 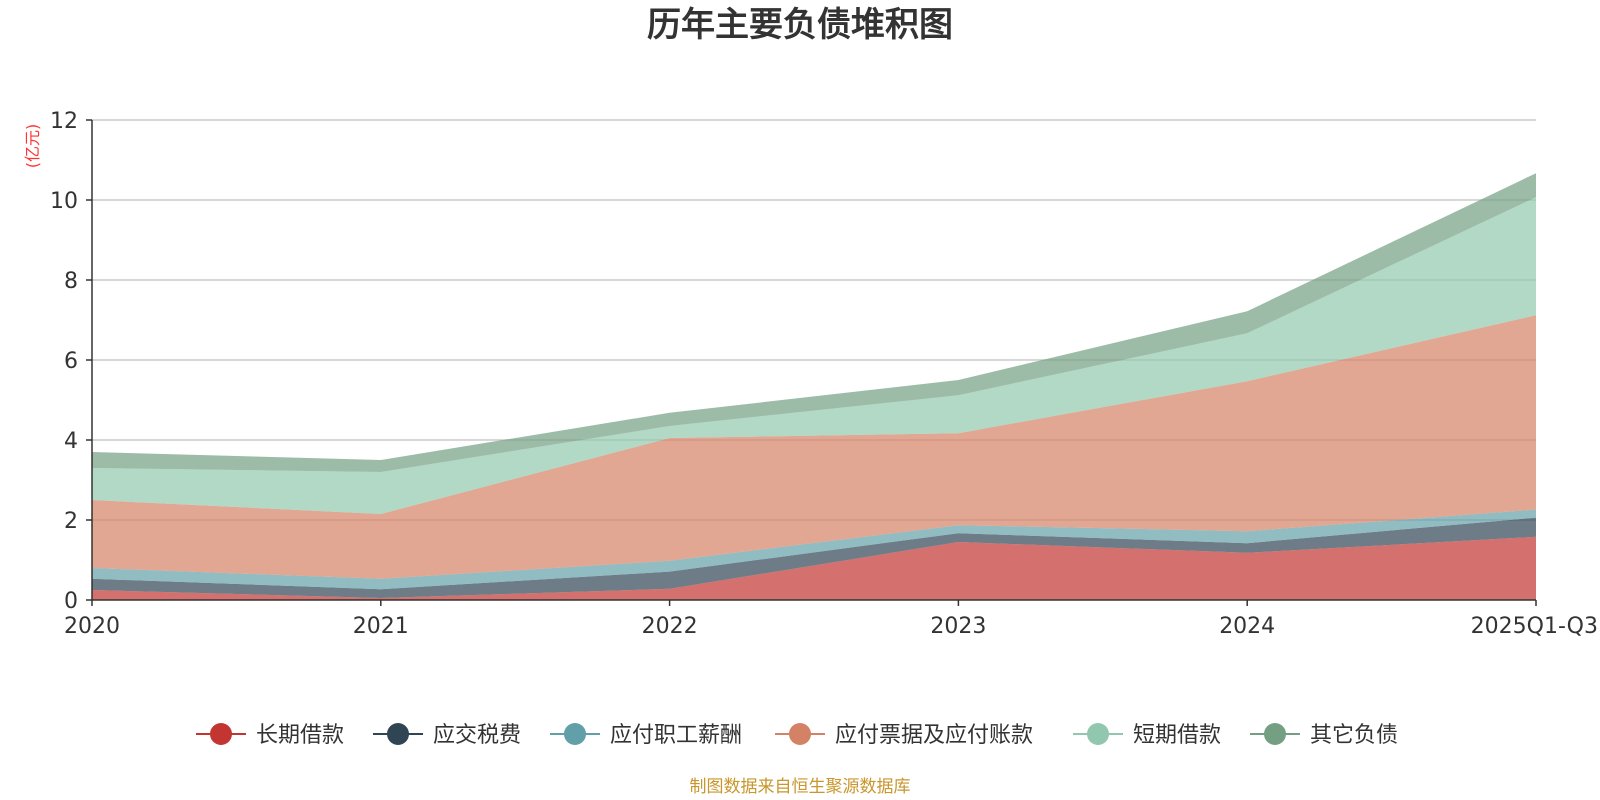 I want to click on y-tick-label: 2, so click(x=71, y=521).